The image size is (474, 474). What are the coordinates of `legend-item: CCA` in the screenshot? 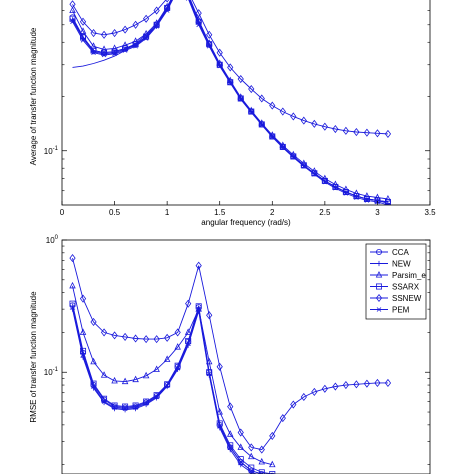 It's located at (390, 252).